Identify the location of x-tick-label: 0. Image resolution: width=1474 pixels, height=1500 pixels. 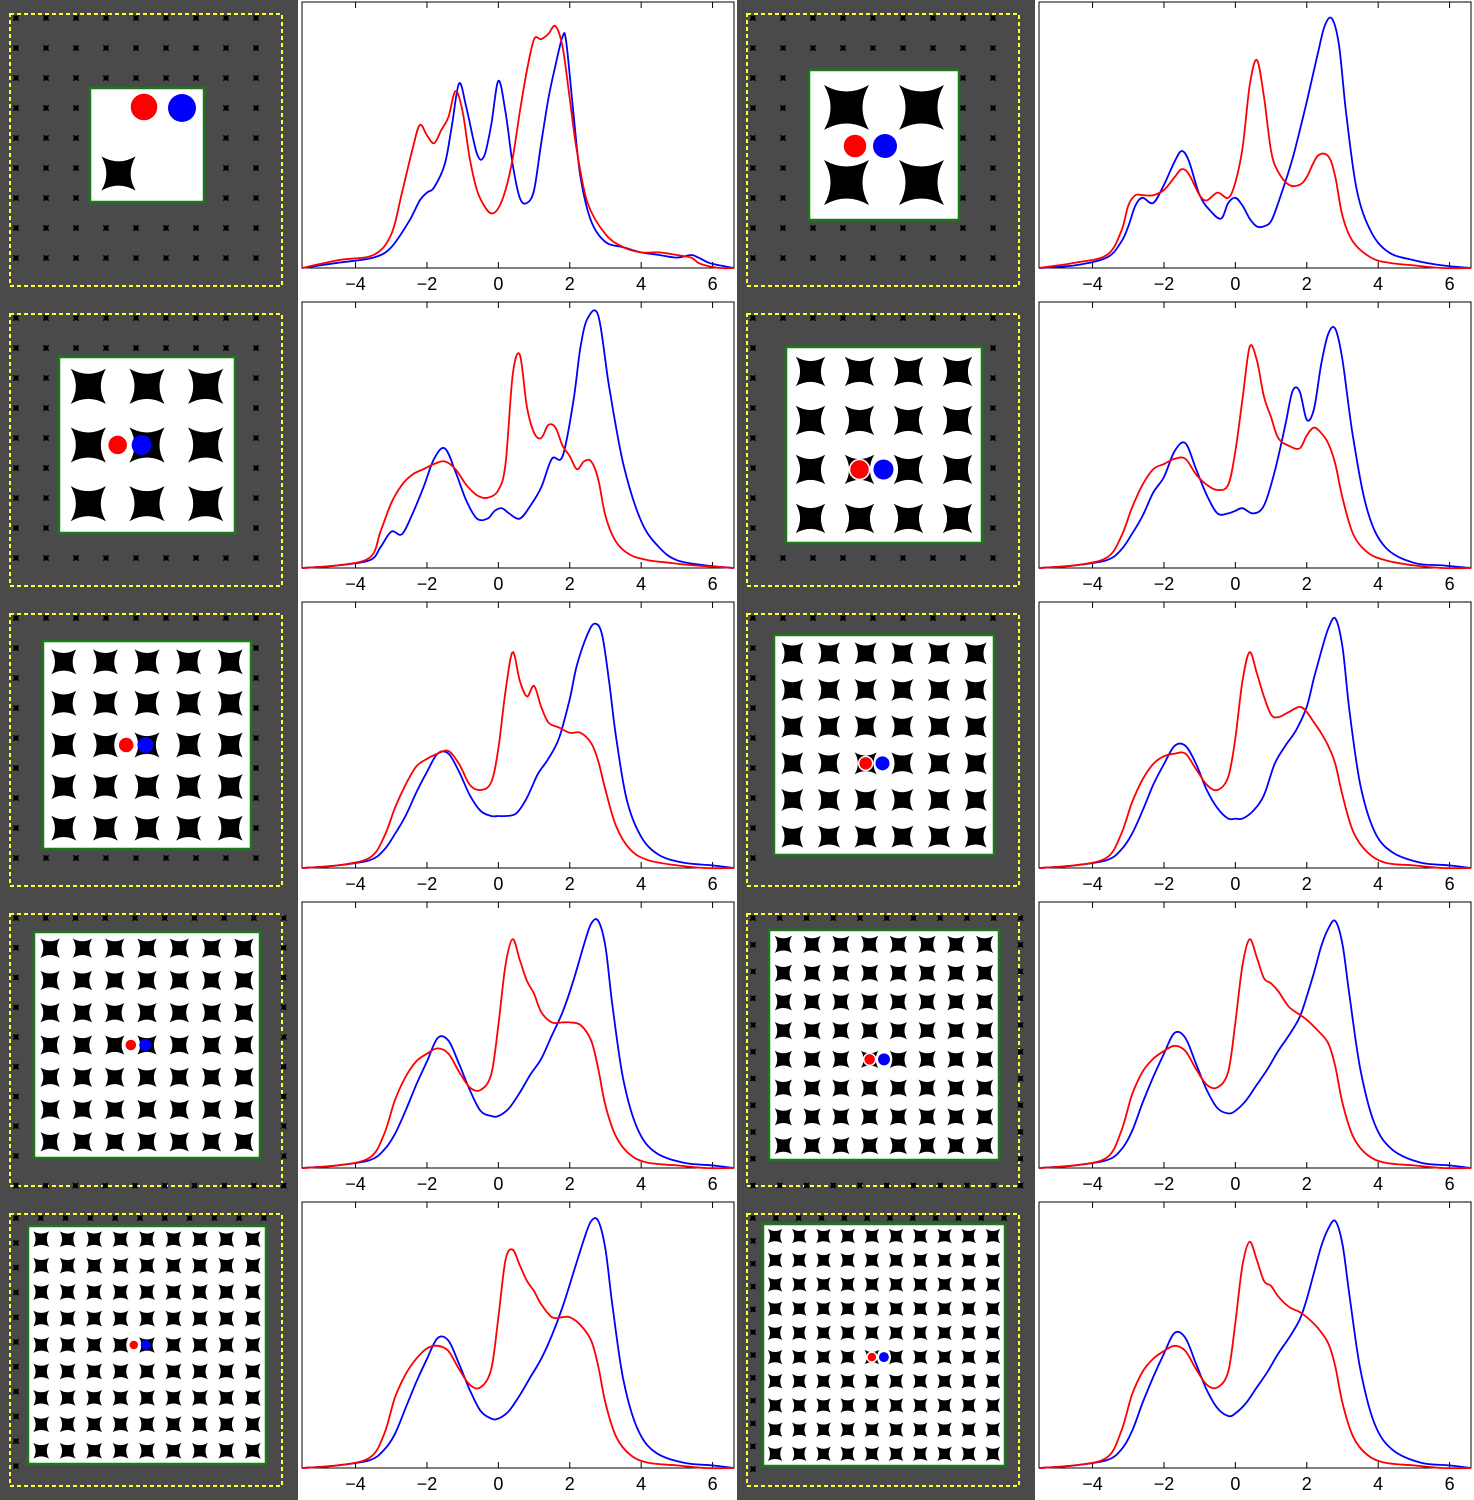
(498, 284).